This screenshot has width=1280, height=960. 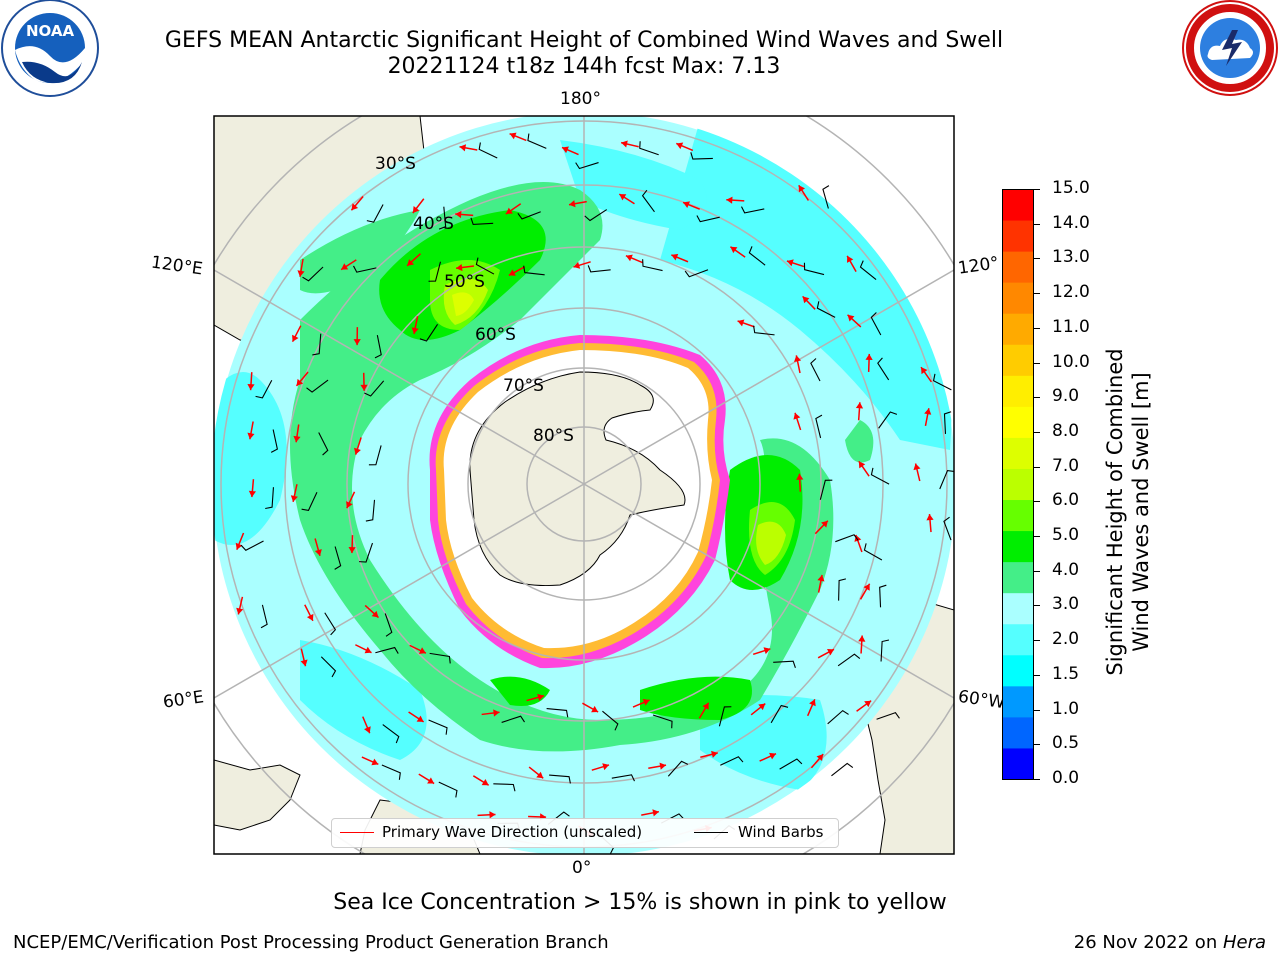 I want to click on footer-date-text: 26 Nov 2022 on, so click(x=1148, y=942).